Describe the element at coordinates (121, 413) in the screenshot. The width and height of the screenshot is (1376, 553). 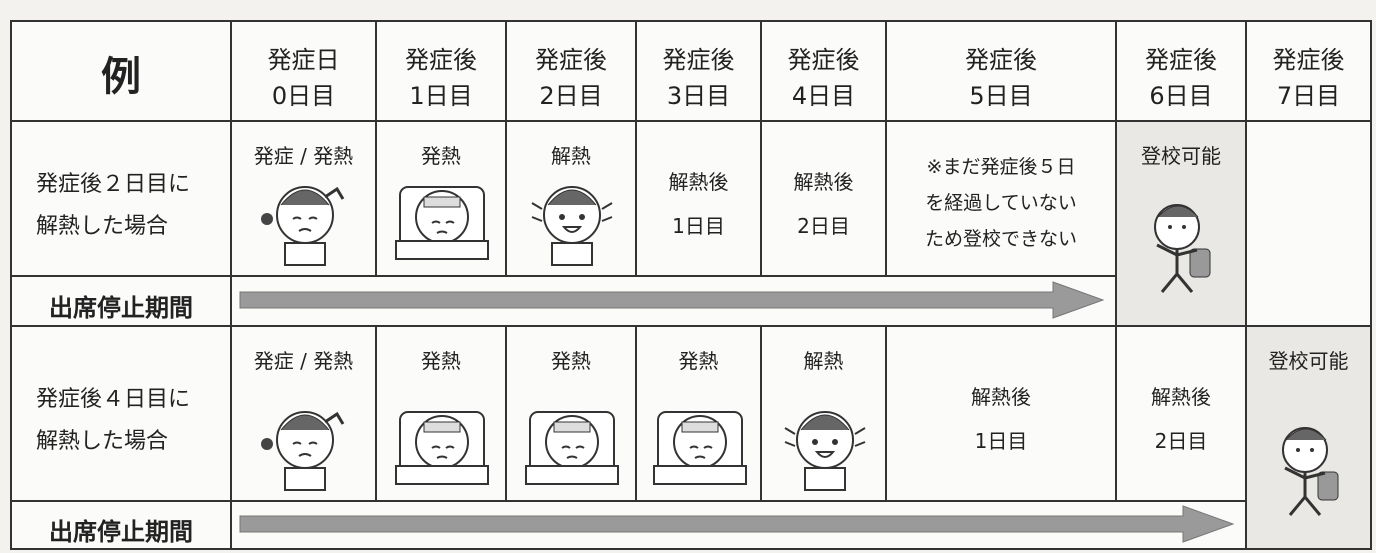
I see `row-label: 発症後４日目に 解熱した場合` at that location.